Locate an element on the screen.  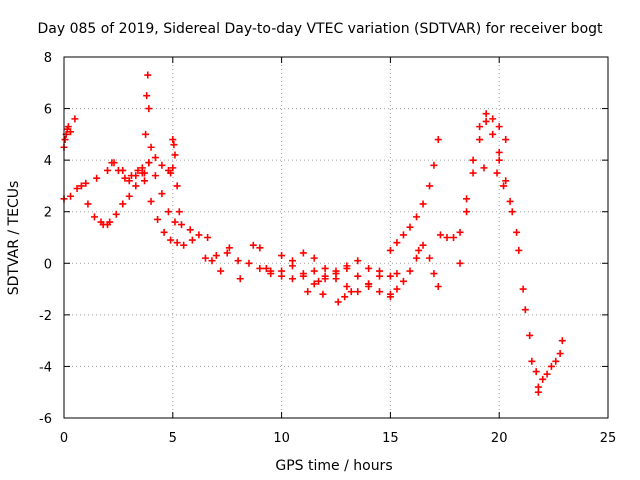
y-tick-label: 4 is located at coordinates (48, 161).